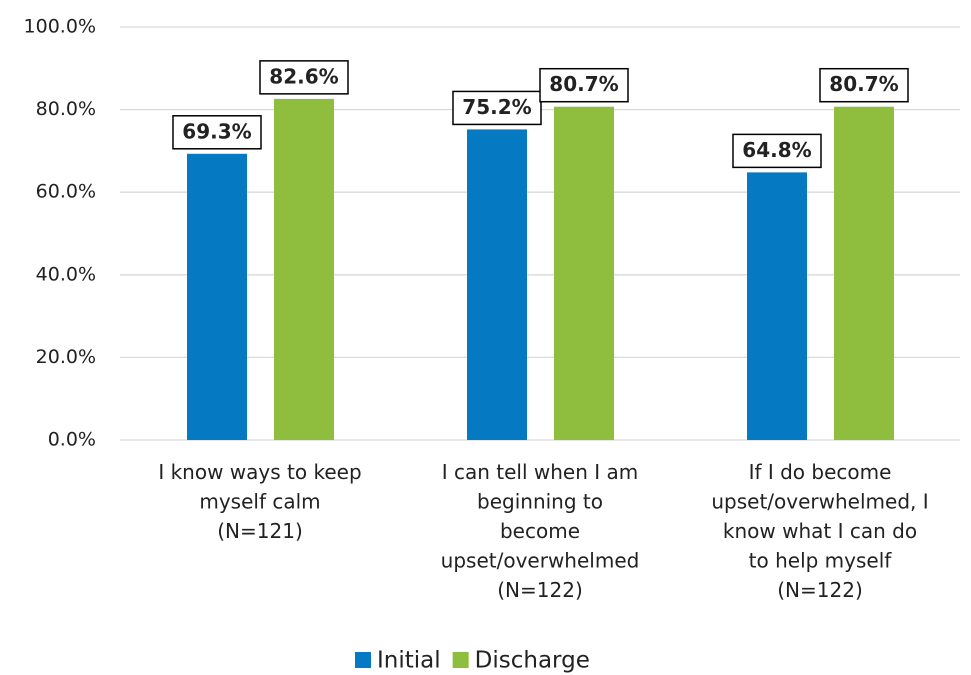 The width and height of the screenshot is (971, 675). What do you see at coordinates (540, 560) in the screenshot?
I see `x-tick-label-line: upset/overwhelmed` at bounding box center [540, 560].